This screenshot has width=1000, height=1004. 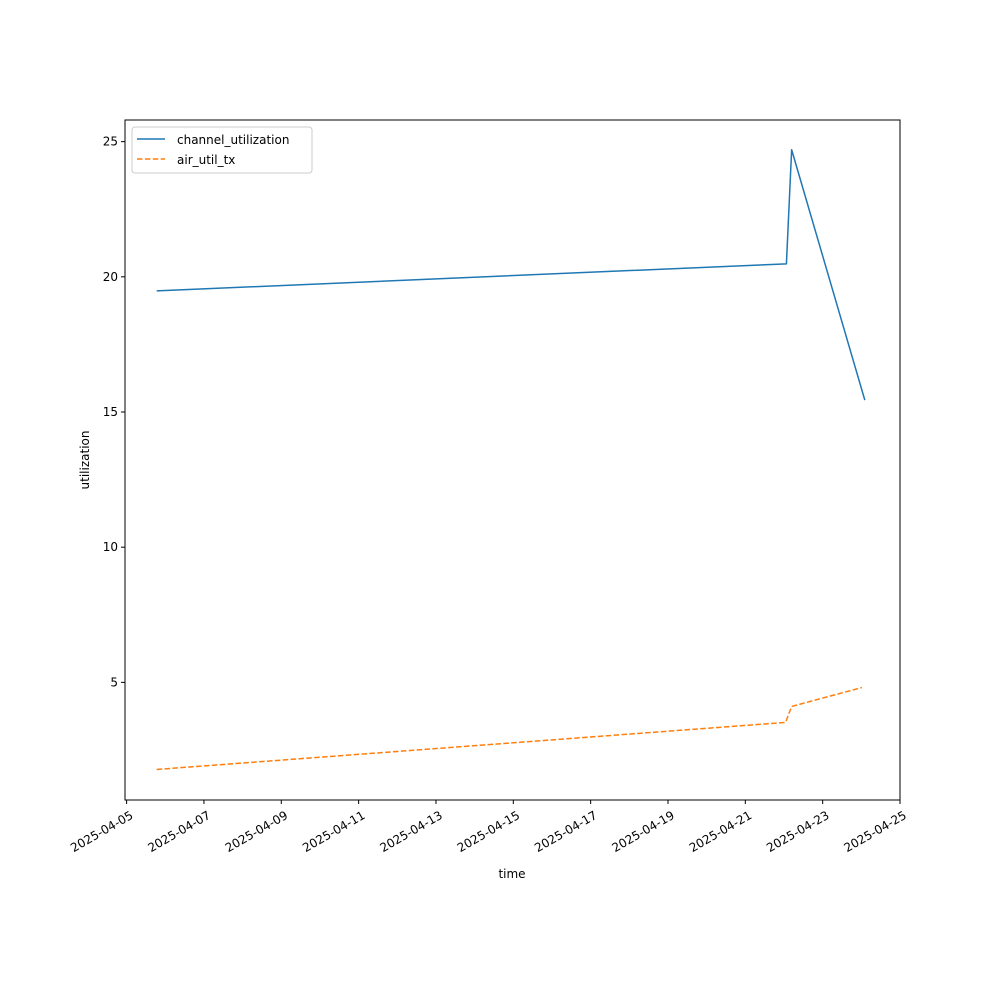 What do you see at coordinates (85, 460) in the screenshot?
I see `y-axis-label: utilization` at bounding box center [85, 460].